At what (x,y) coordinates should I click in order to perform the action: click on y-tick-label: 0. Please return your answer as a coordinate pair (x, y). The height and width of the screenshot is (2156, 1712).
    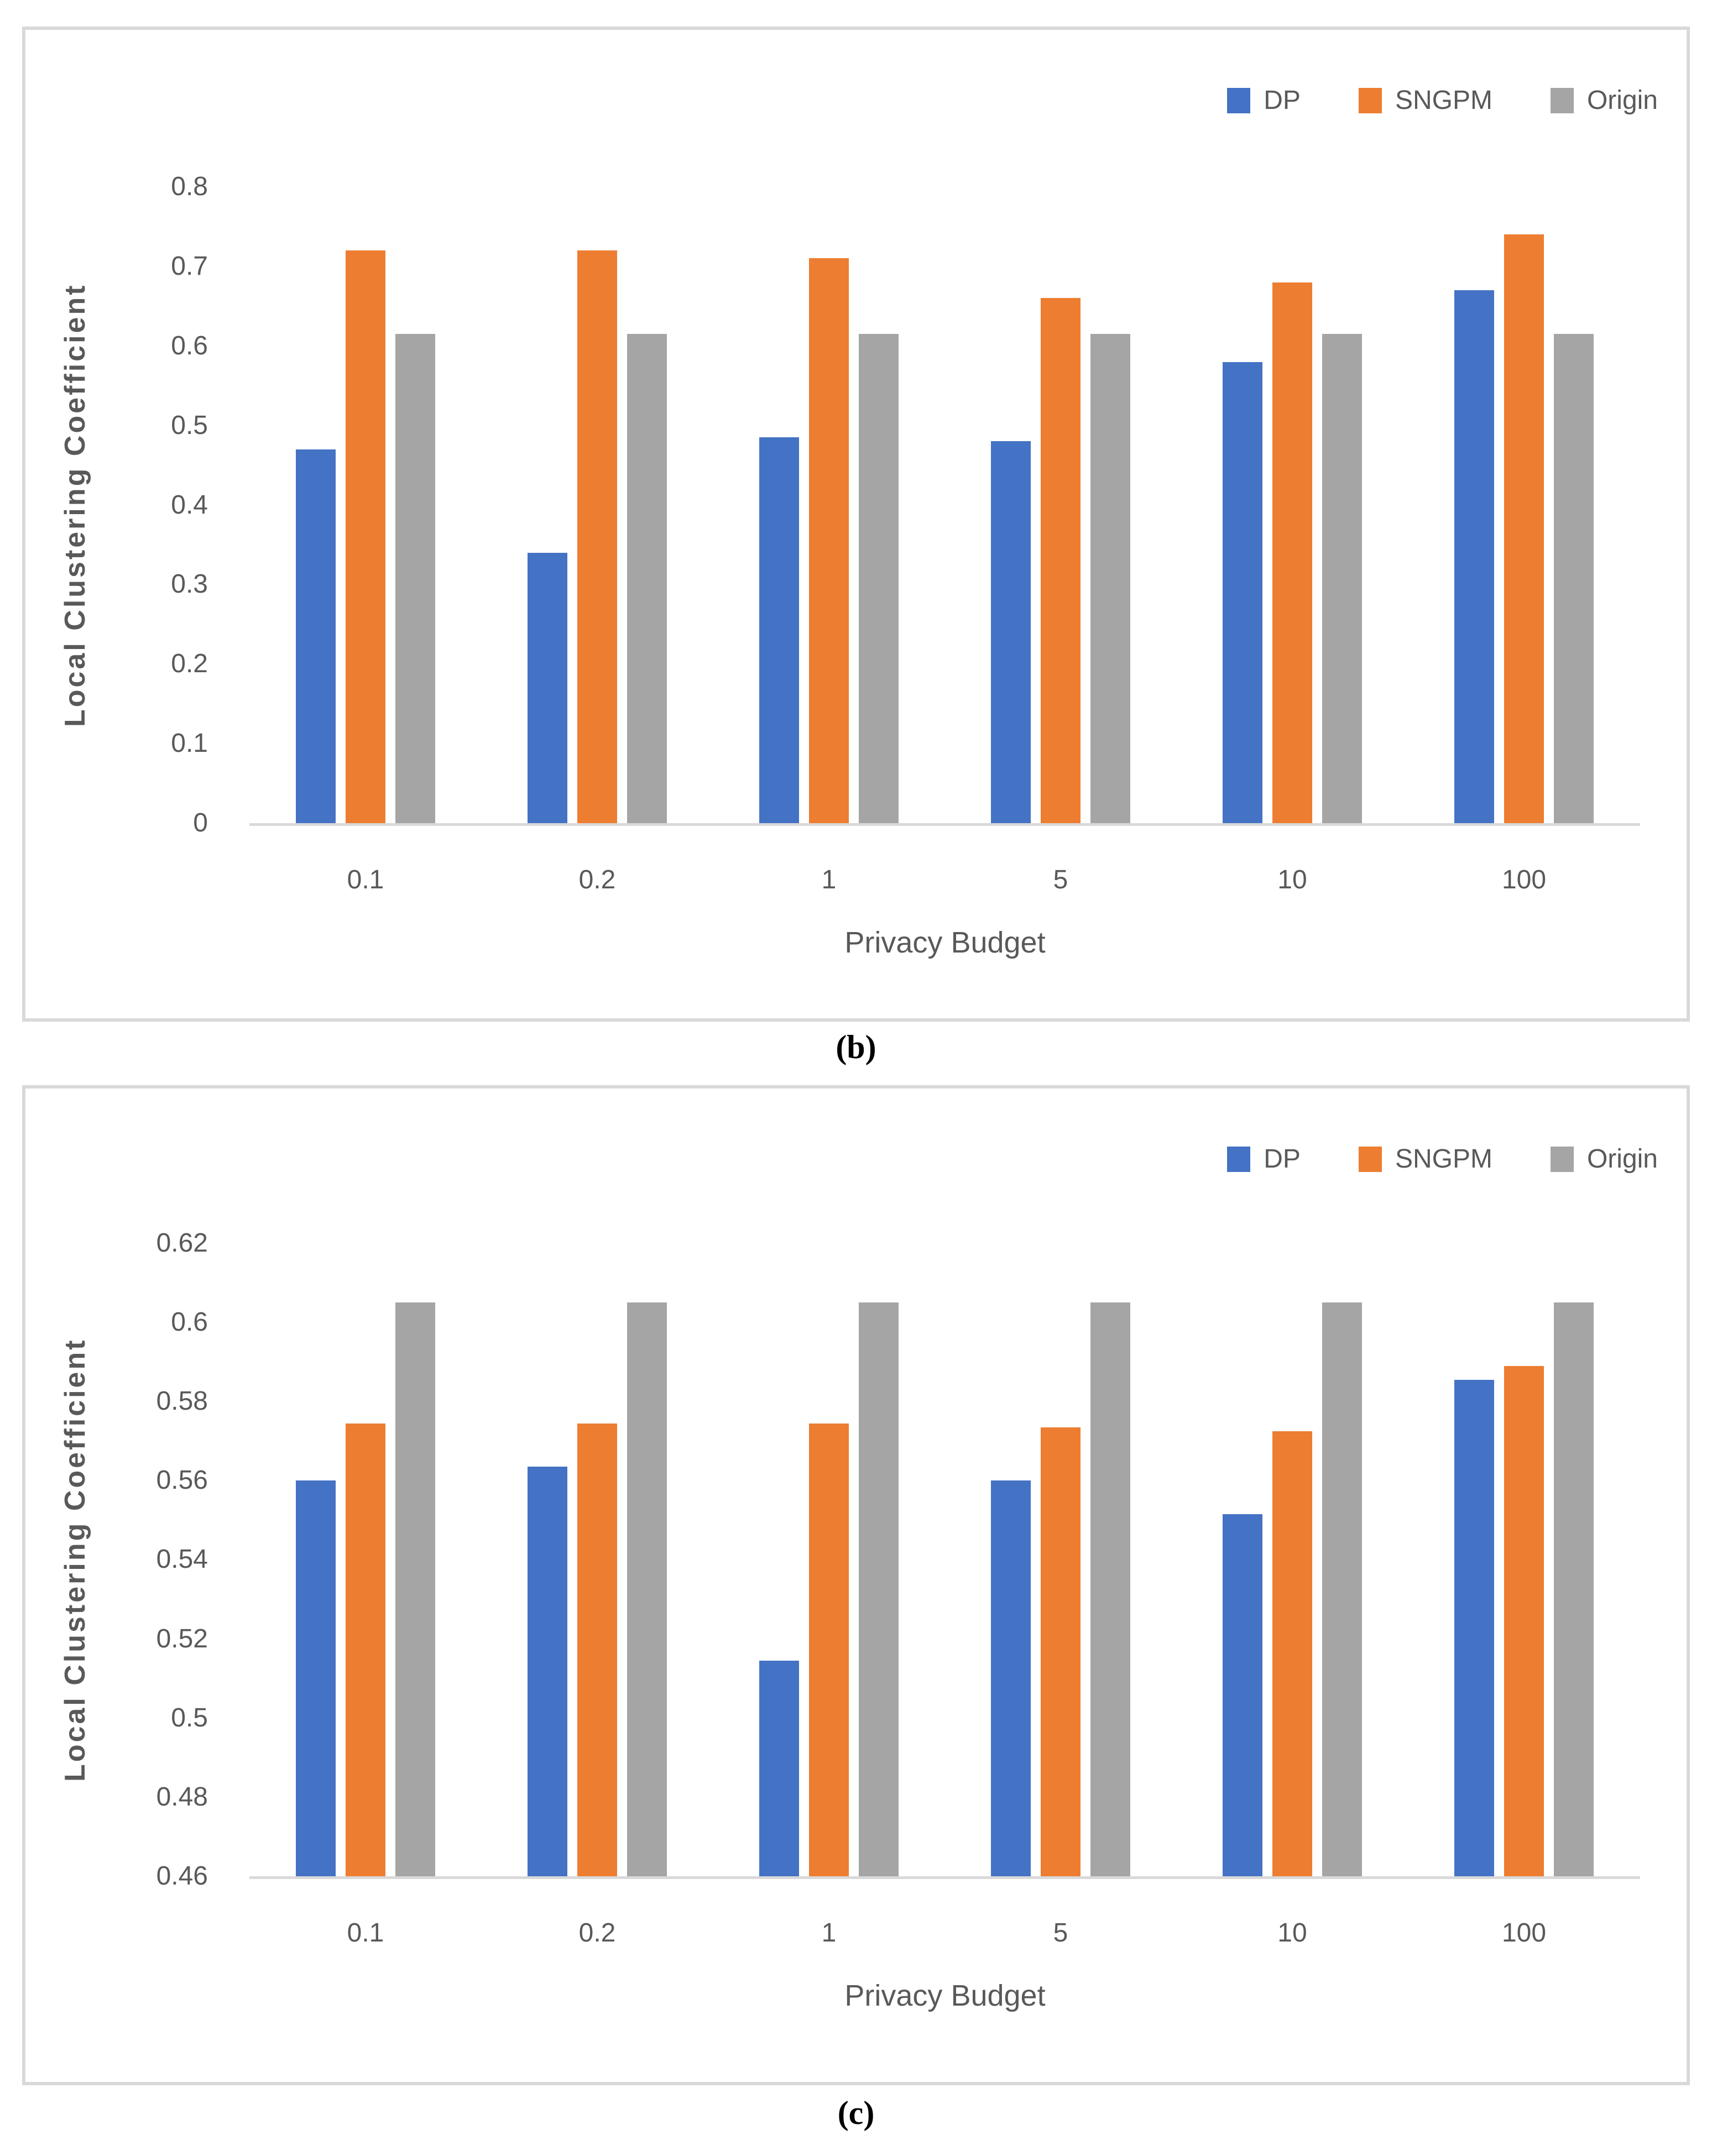
    Looking at the image, I should click on (200, 823).